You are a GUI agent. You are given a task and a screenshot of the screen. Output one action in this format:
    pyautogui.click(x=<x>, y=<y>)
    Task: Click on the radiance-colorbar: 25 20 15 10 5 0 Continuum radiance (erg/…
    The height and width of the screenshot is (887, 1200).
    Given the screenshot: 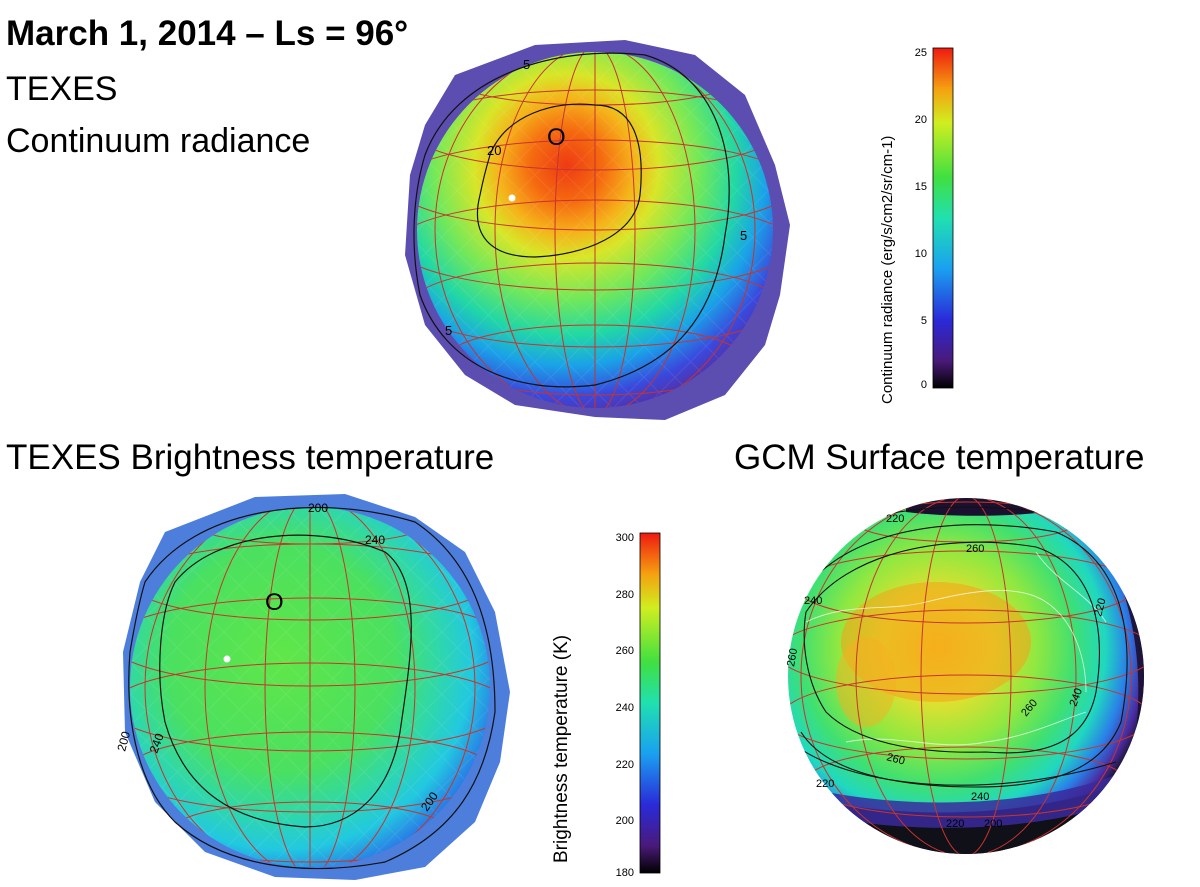 What is the action you would take?
    pyautogui.click(x=916, y=225)
    